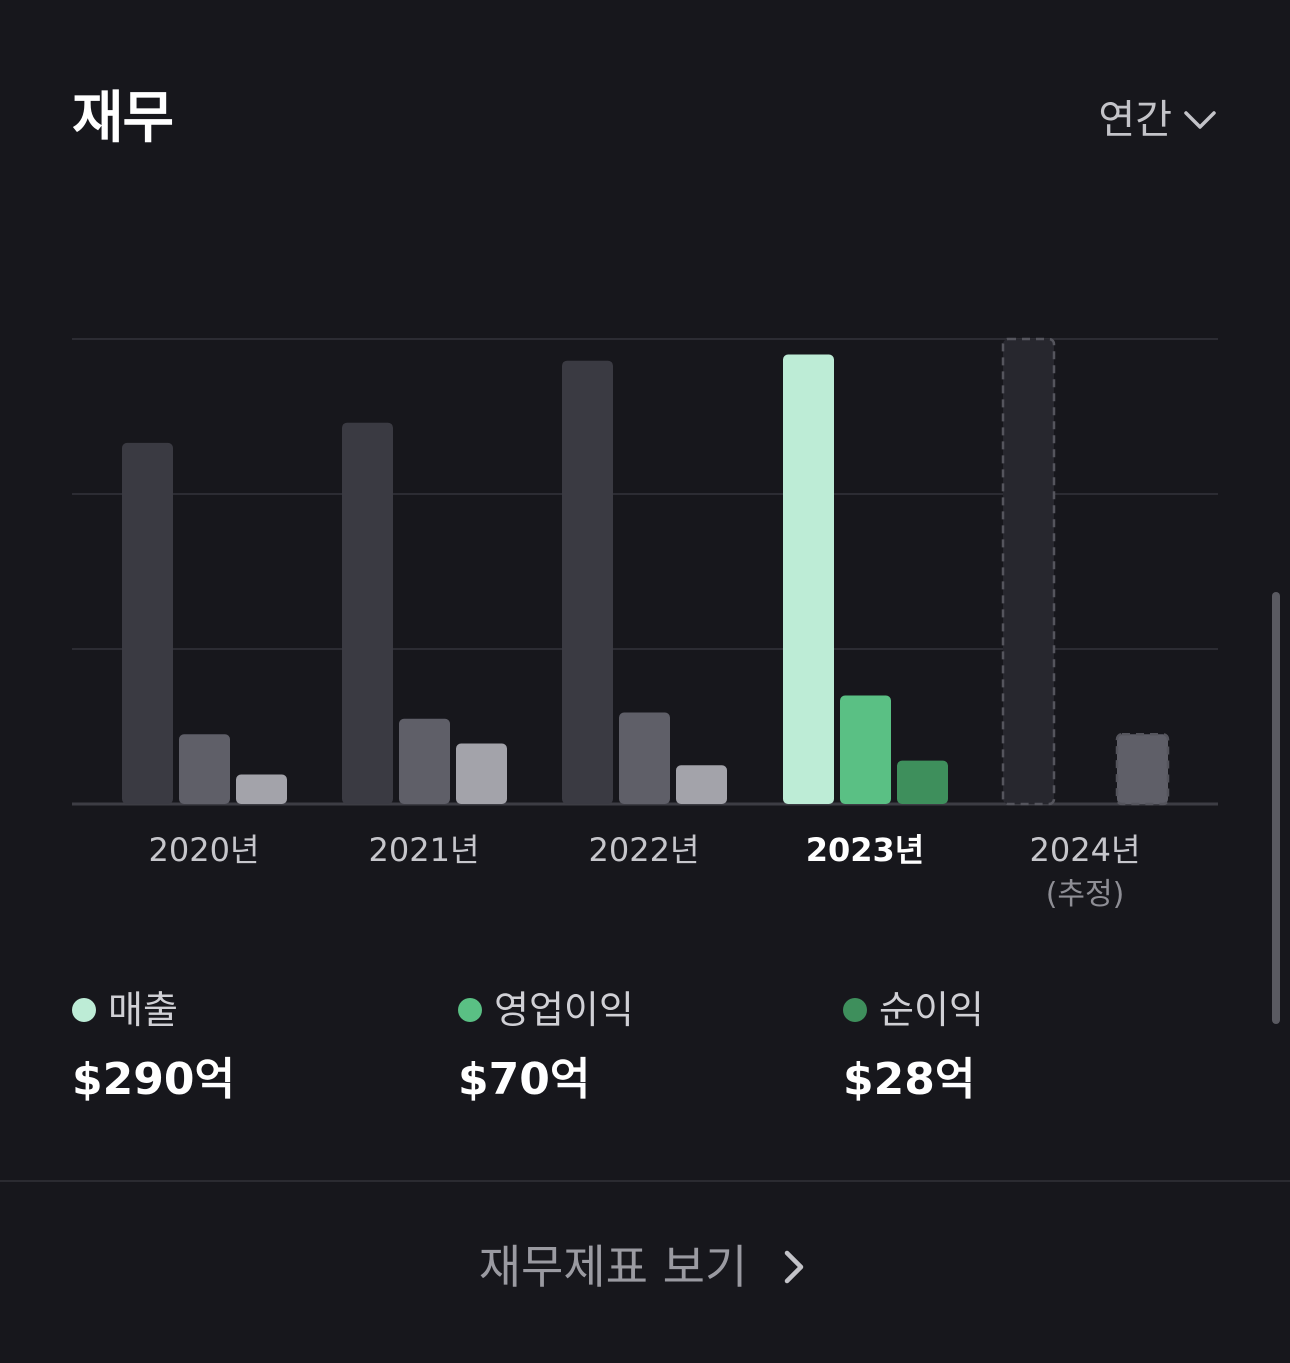 The image size is (1290, 1363). Describe the element at coordinates (204, 769) in the screenshot. I see `bar-operating-income-2020년` at that location.